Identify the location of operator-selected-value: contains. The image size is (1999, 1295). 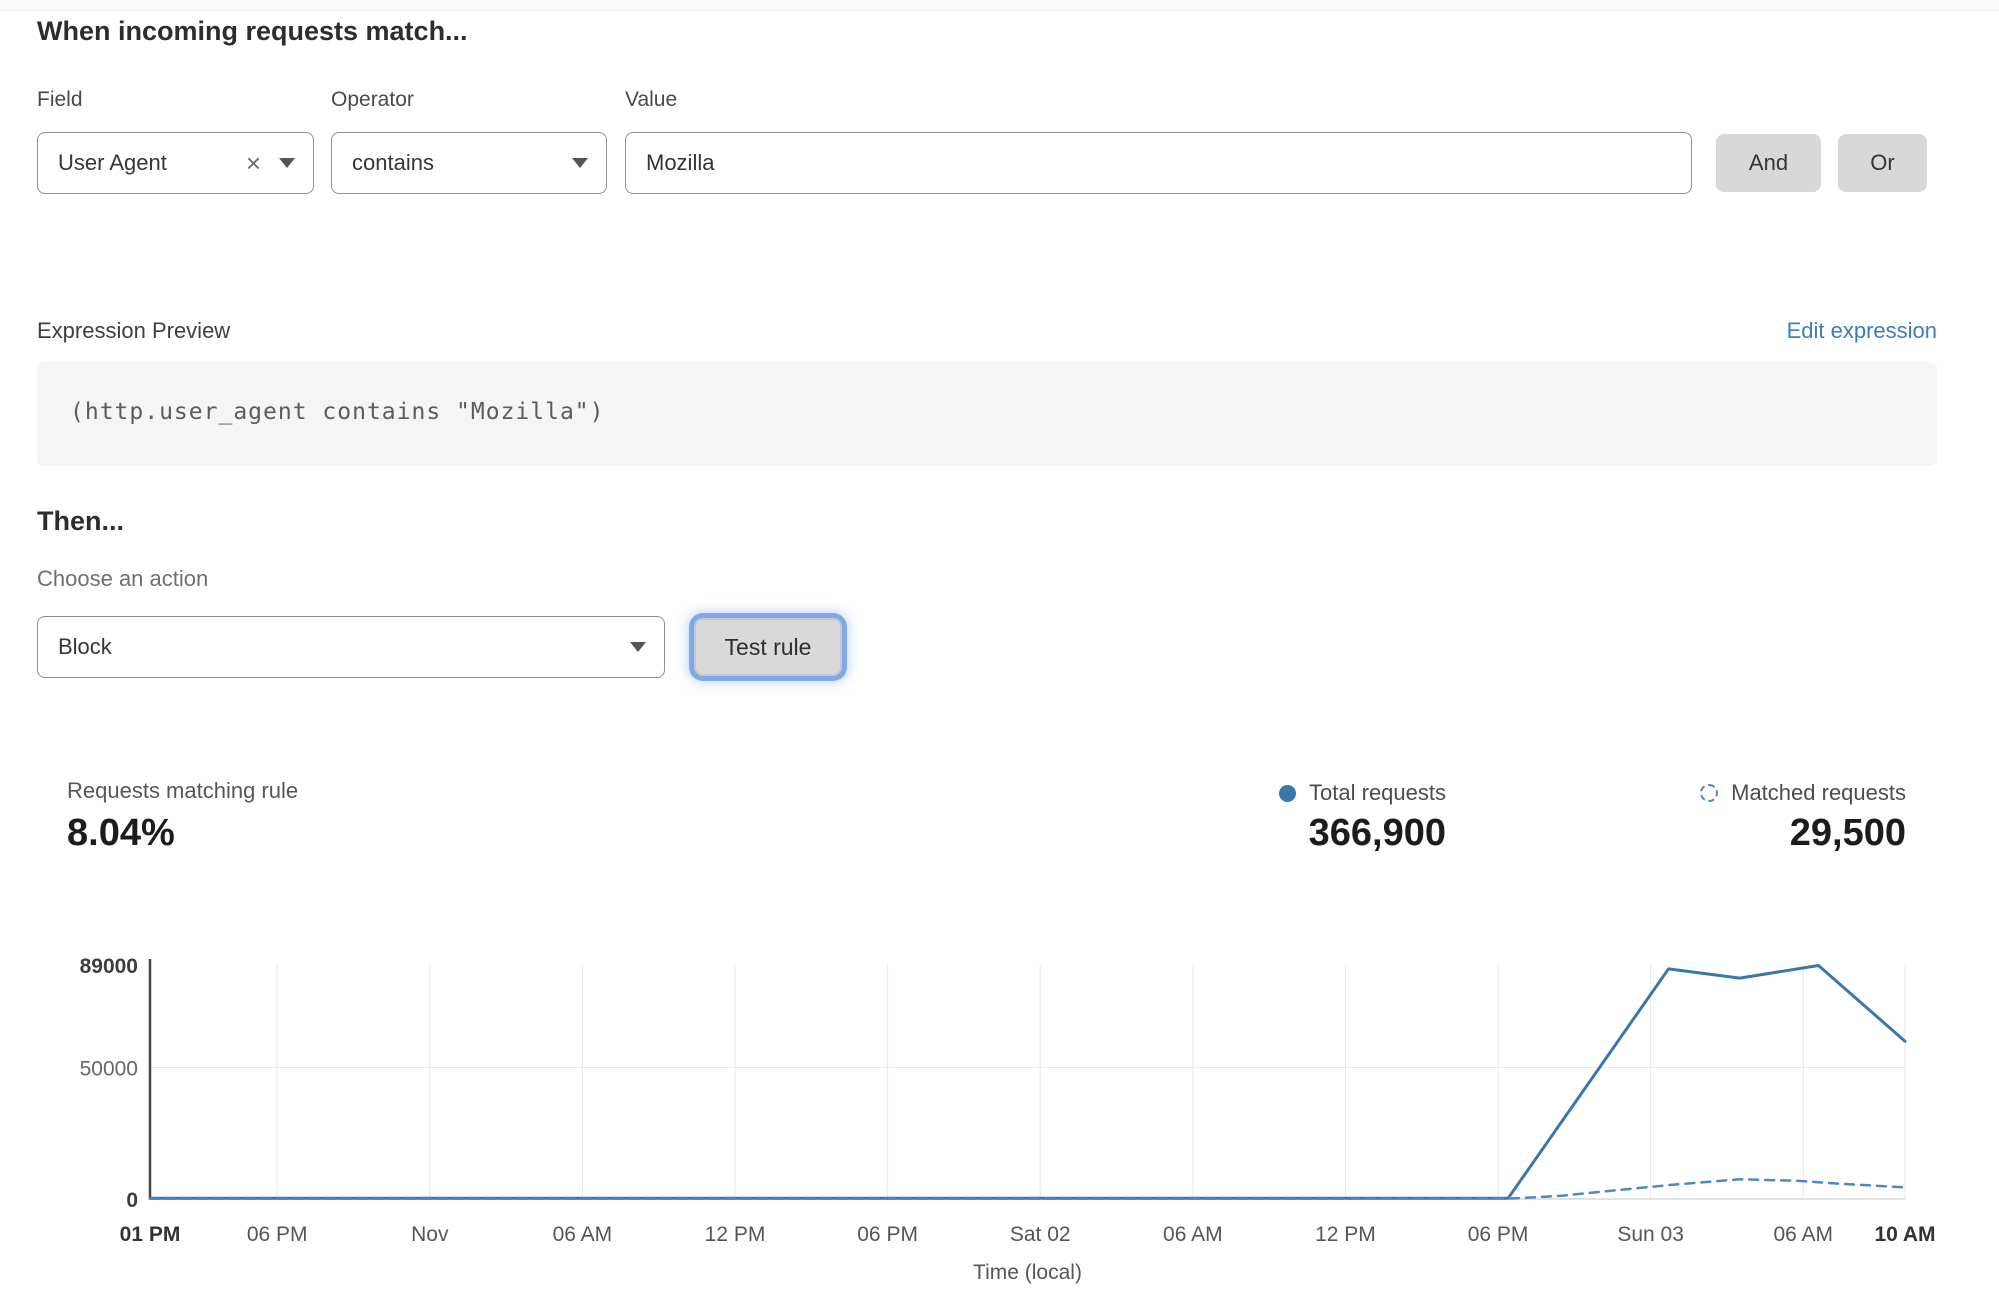
(393, 162).